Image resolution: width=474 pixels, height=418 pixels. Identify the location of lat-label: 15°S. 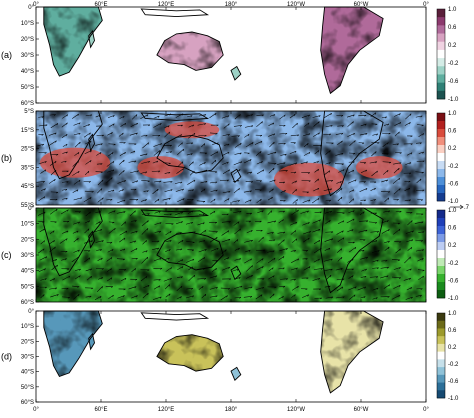
(27, 131).